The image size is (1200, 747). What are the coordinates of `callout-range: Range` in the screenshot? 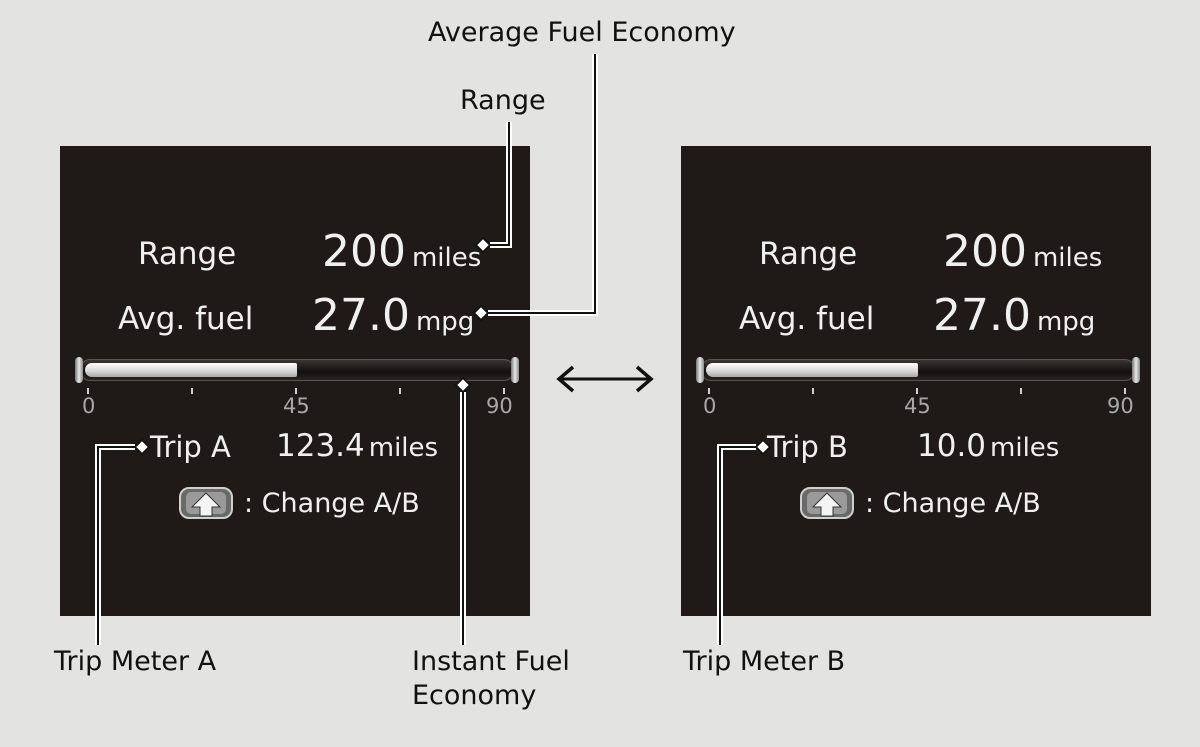 It's located at (503, 100).